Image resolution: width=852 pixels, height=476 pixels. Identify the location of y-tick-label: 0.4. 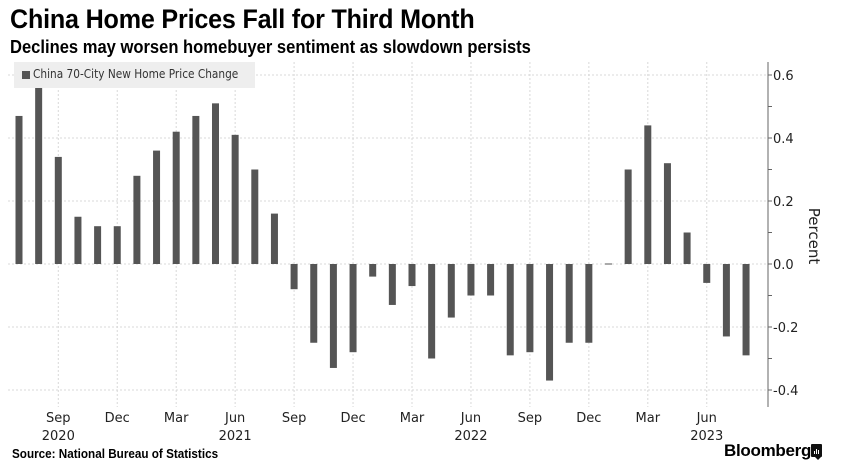
(783, 139).